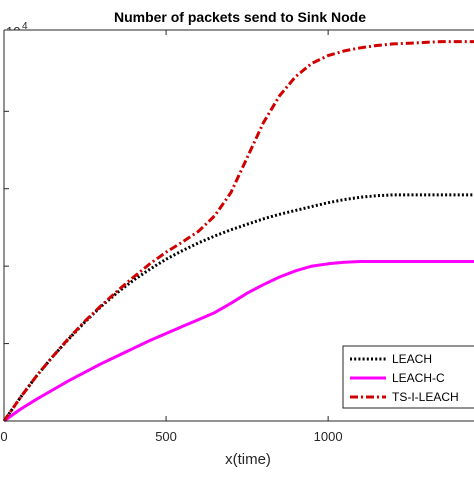 The width and height of the screenshot is (474, 479). I want to click on legend-label-ts-i-leach: TS-I-LEACH, so click(425, 397).